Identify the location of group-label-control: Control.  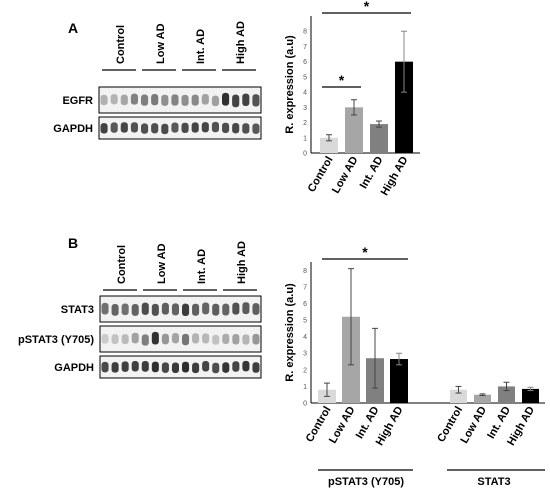
(121, 44).